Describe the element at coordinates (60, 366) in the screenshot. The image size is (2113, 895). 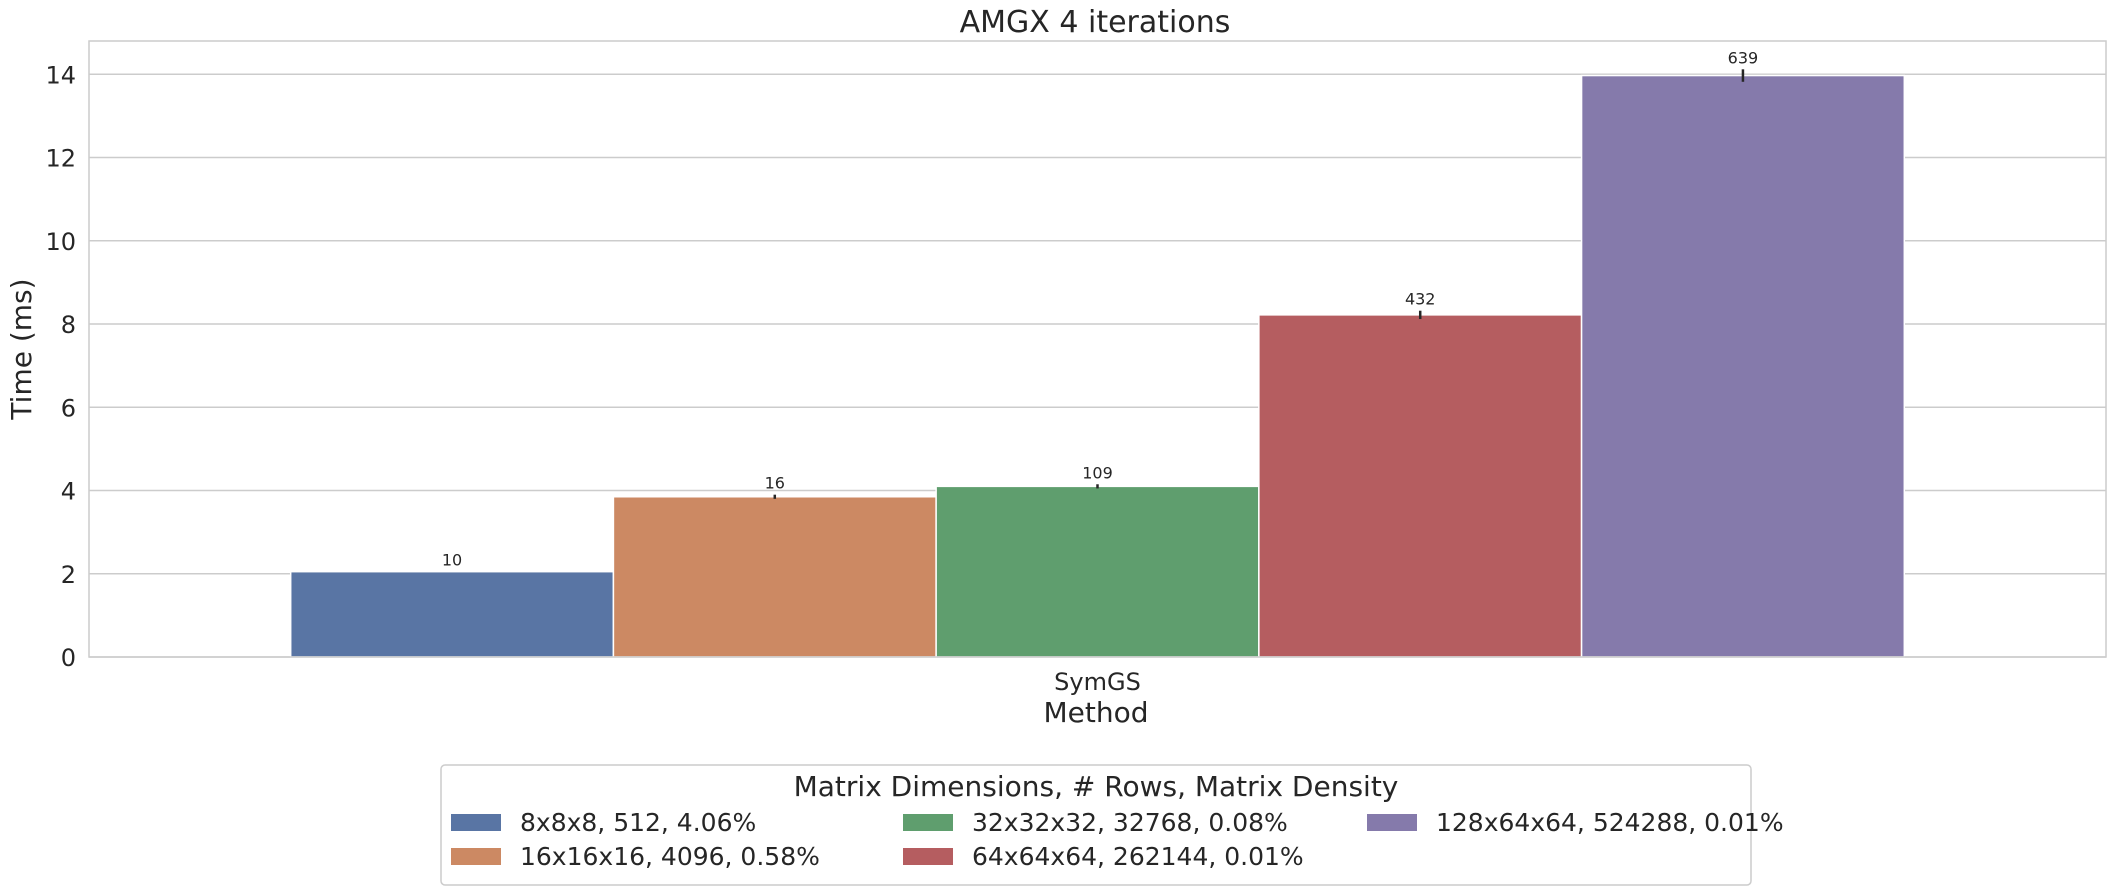
I see `y-axis-ticks: 0 2 4 6 8 10 12 14` at that location.